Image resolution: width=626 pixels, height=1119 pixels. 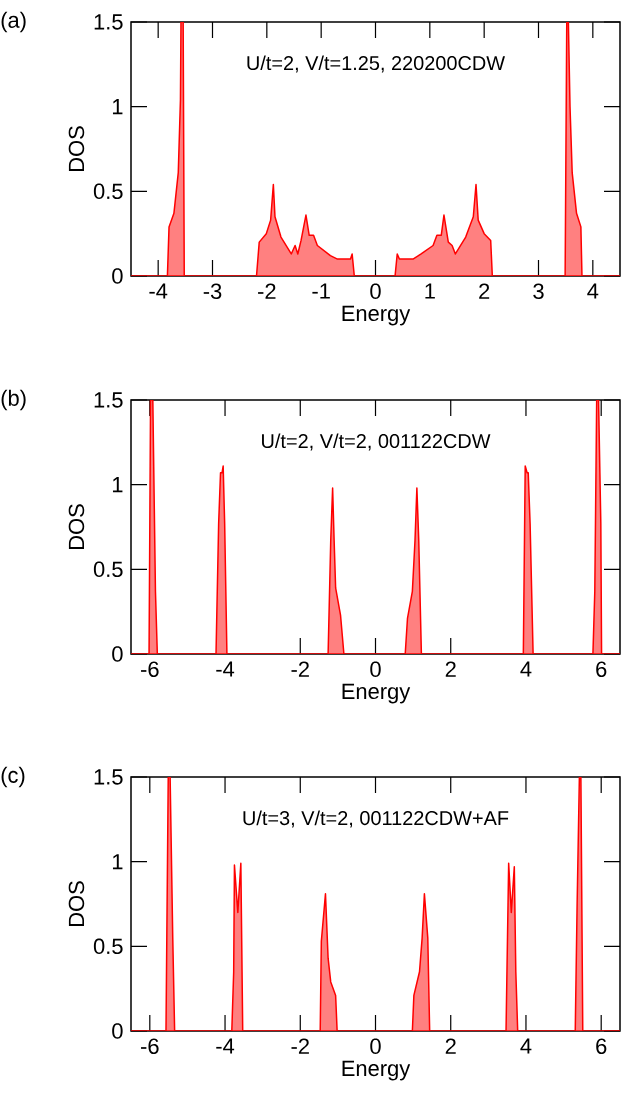 What do you see at coordinates (430, 291) in the screenshot?
I see `x-tick-label: 1` at bounding box center [430, 291].